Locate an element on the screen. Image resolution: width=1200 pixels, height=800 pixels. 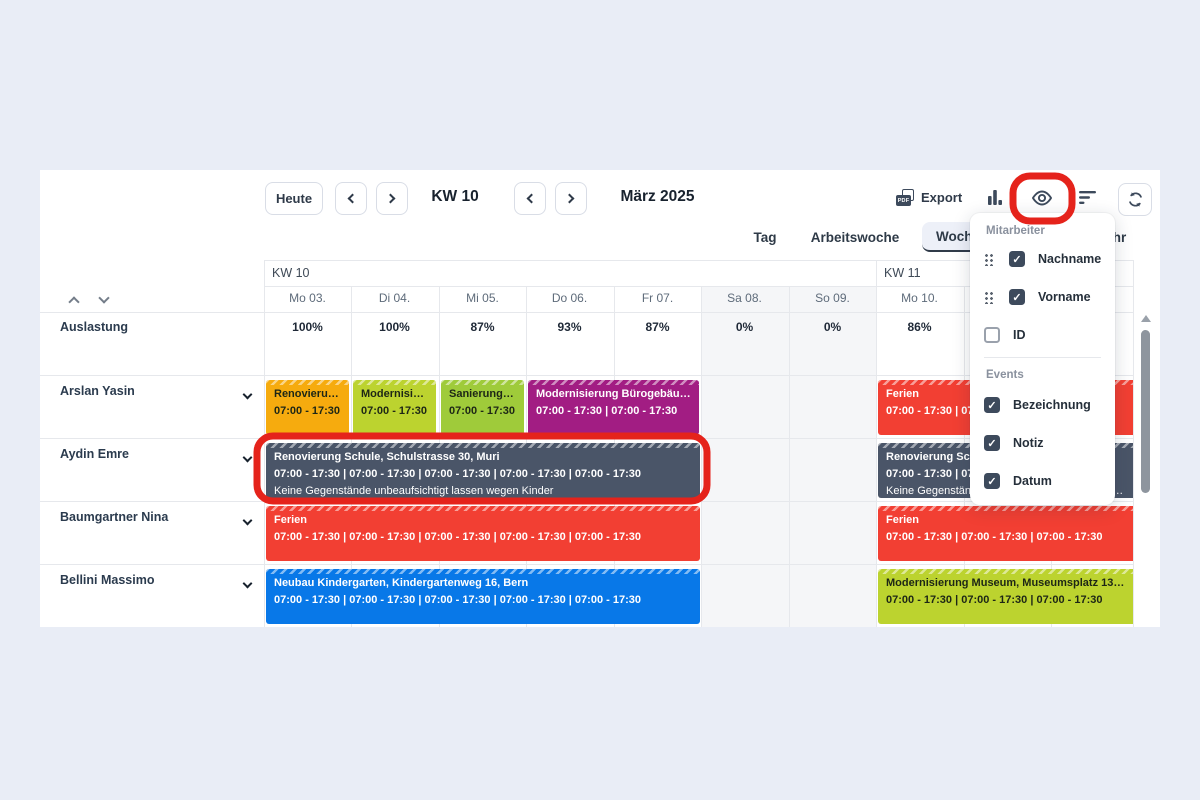
next-month-button is located at coordinates (571, 198).